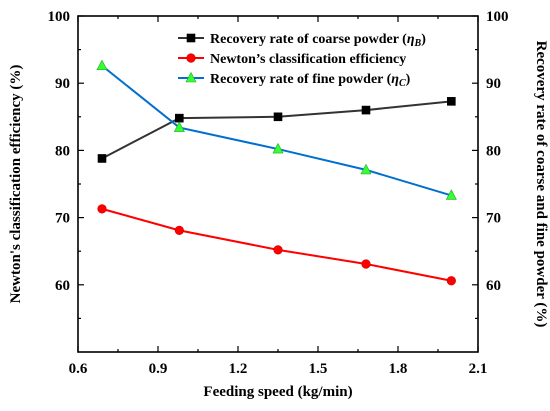  I want to click on y-right-tick-label: 100, so click(497, 17).